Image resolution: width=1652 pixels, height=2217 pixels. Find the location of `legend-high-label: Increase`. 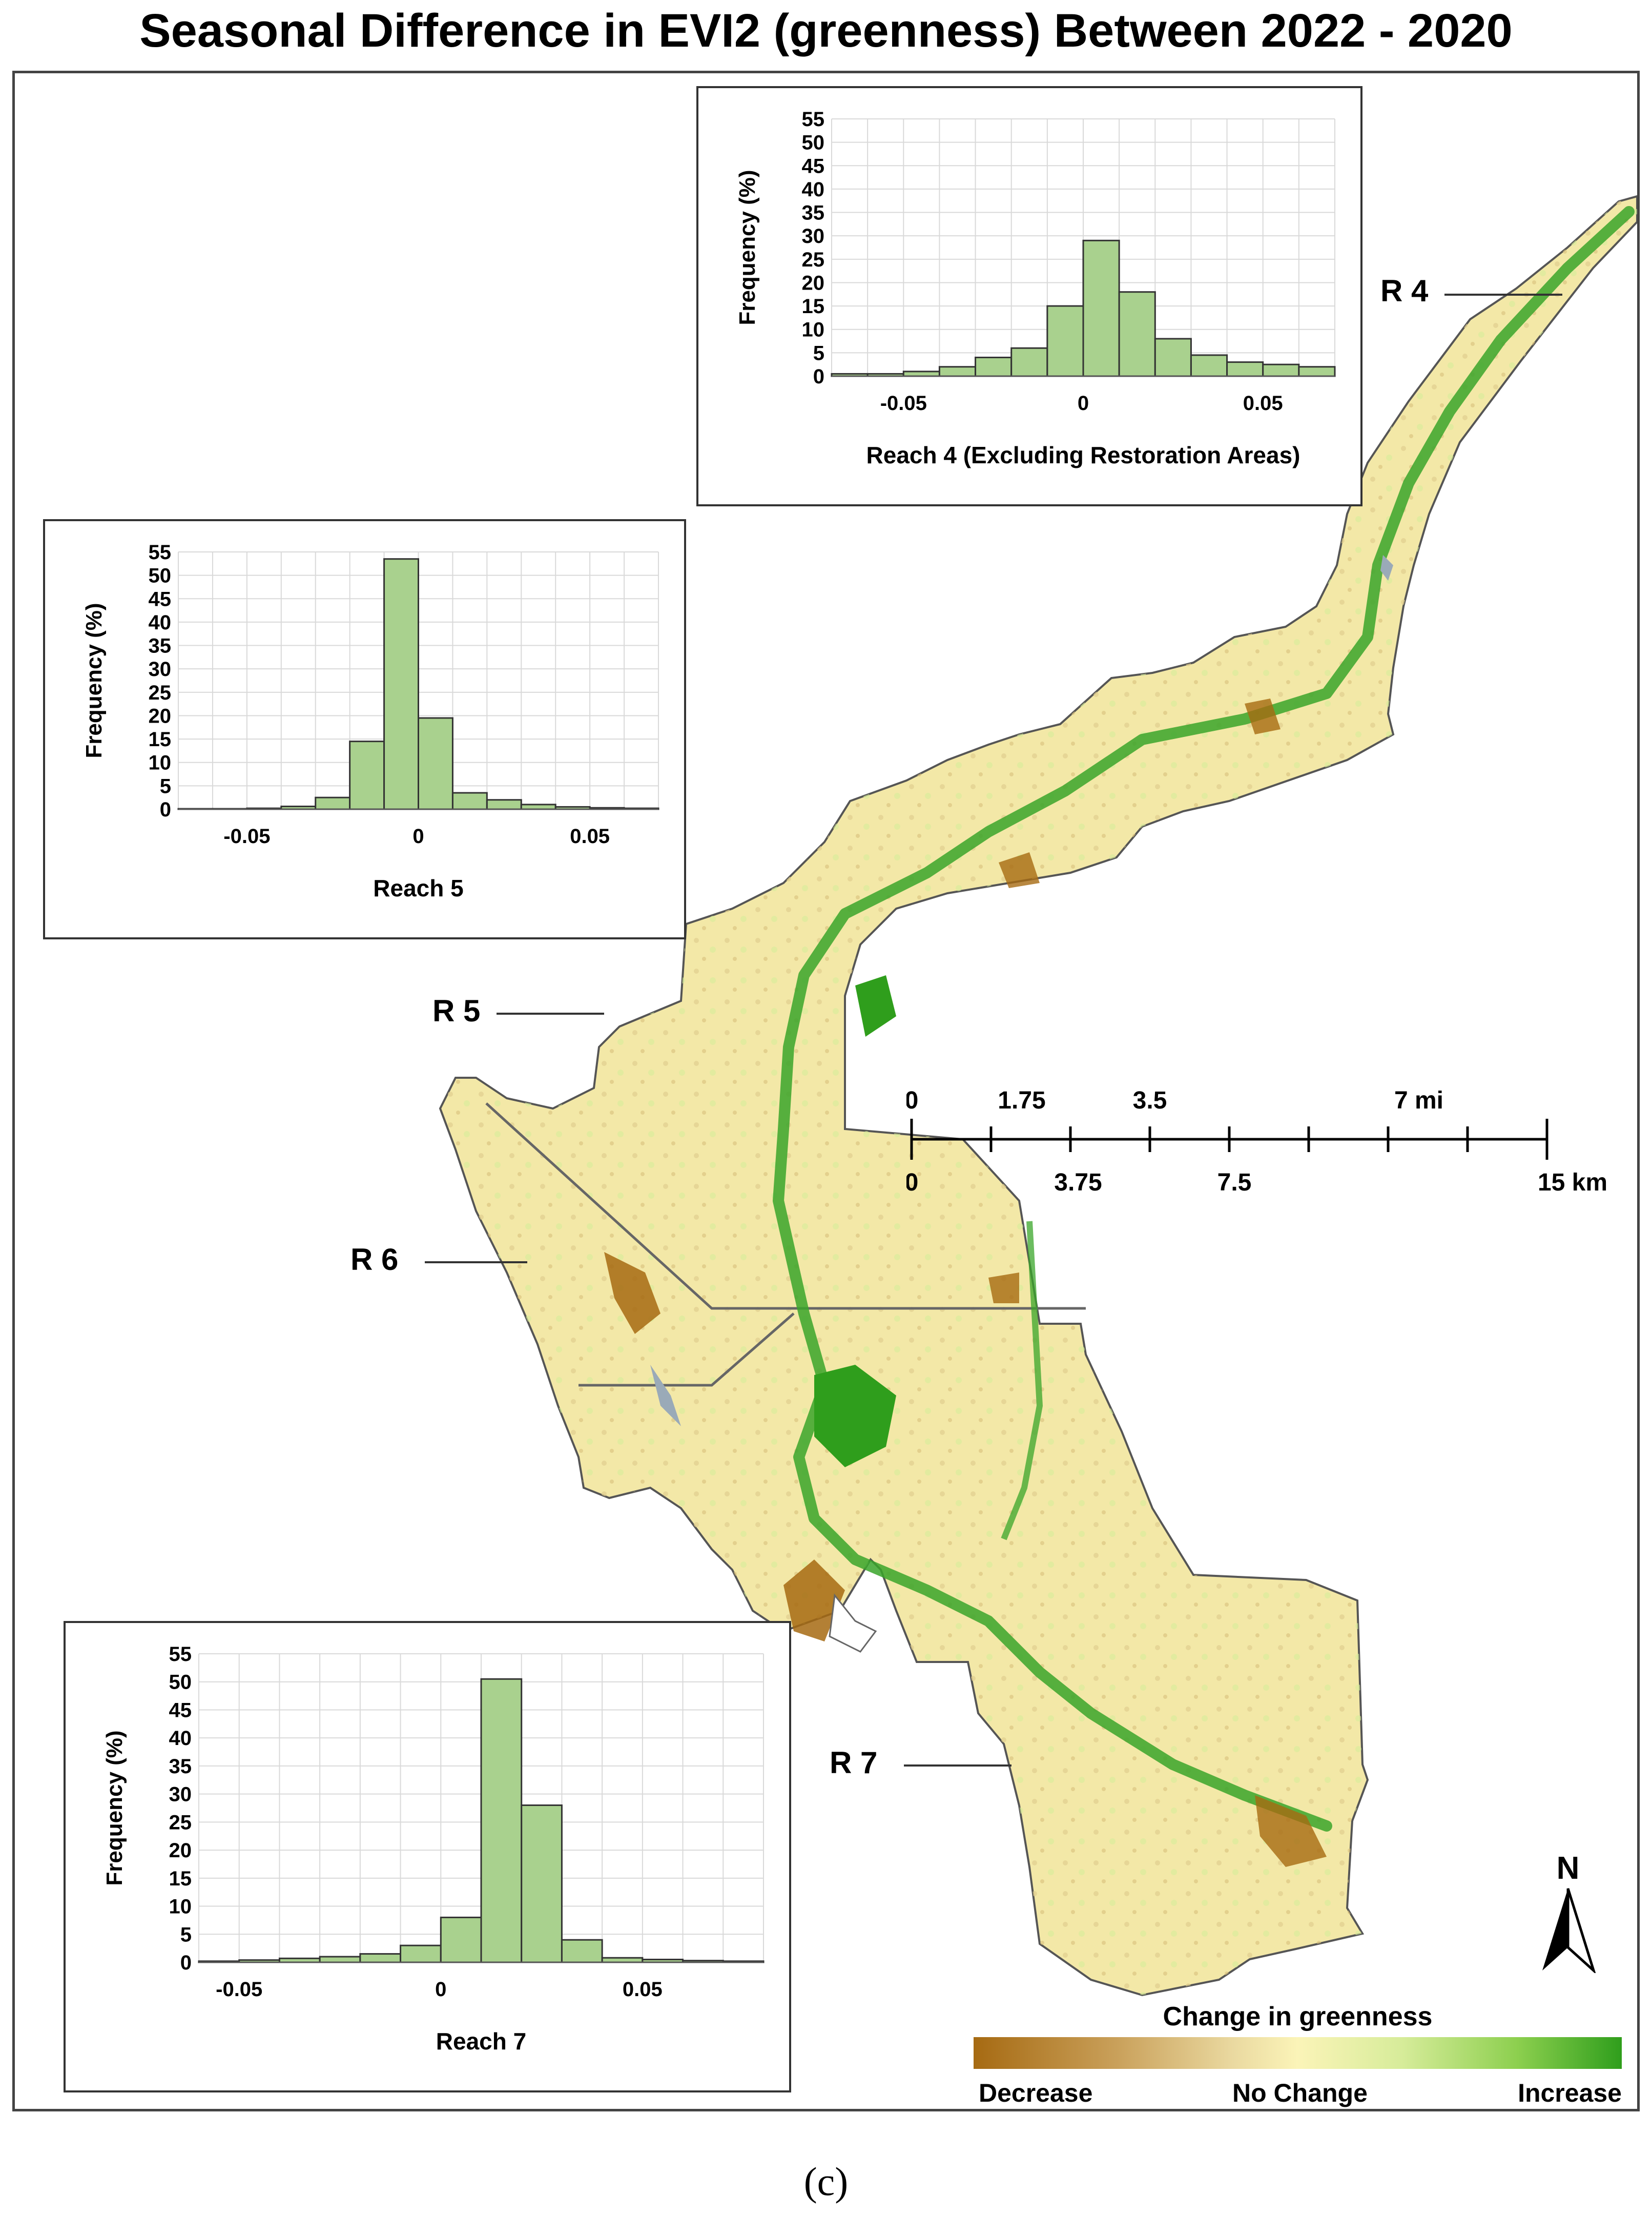

legend-high-label: Increase is located at coordinates (1570, 2093).